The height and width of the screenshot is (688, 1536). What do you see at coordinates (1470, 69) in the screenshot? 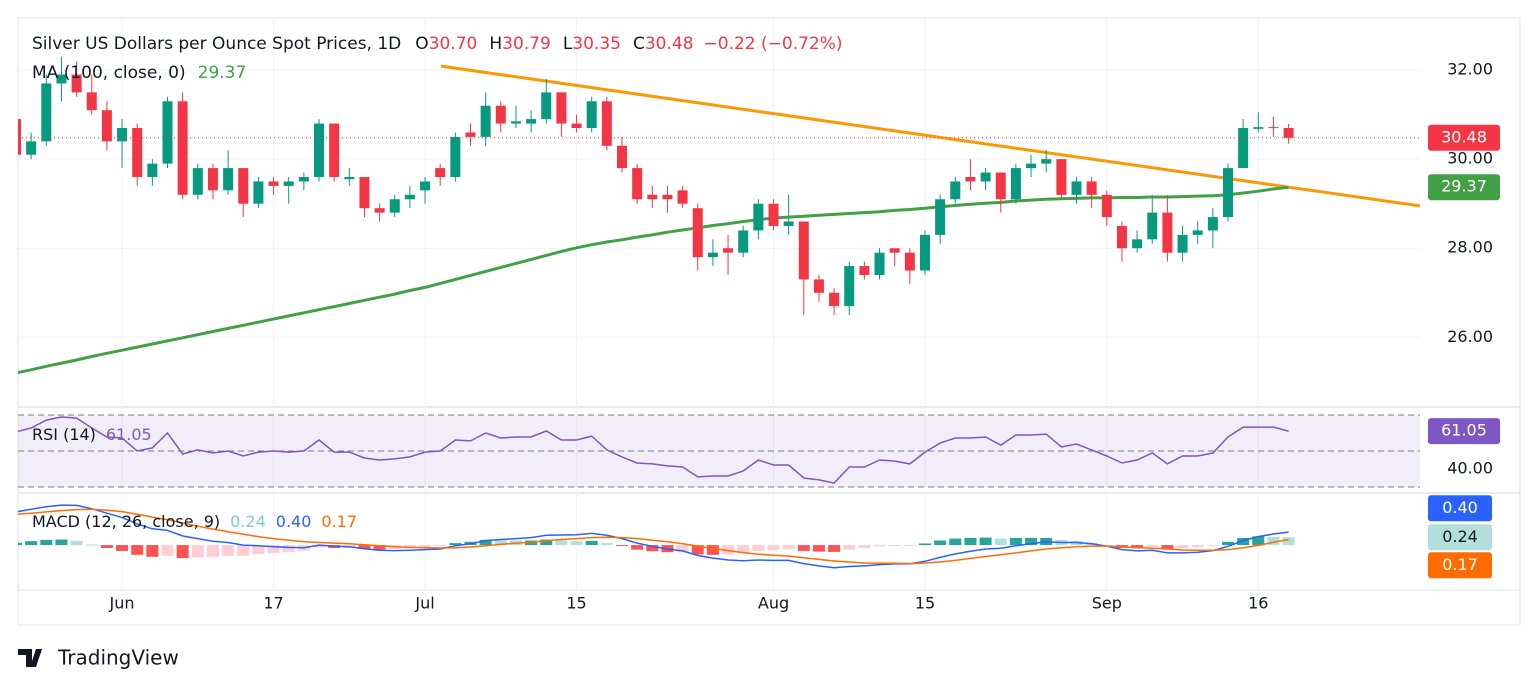
I see `y-tick-label: 32.00` at bounding box center [1470, 69].